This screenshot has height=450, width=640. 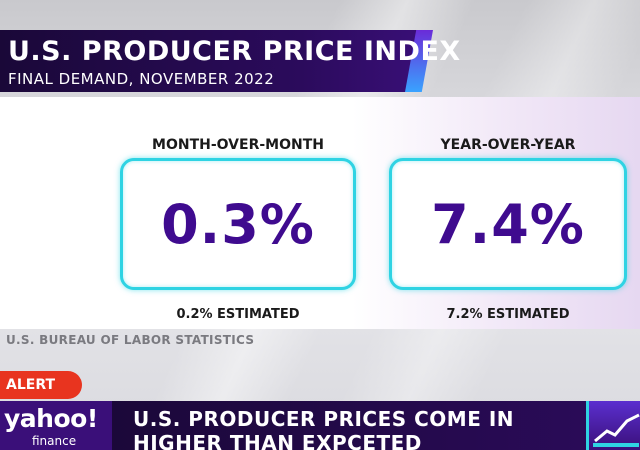 What do you see at coordinates (141, 79) in the screenshot?
I see `page-subtitle: FINAL DEMAND, NOVEMBER 2022` at bounding box center [141, 79].